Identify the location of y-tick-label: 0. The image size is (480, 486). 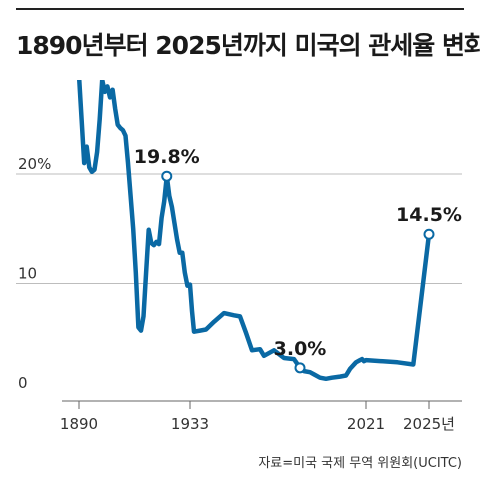
(23, 383).